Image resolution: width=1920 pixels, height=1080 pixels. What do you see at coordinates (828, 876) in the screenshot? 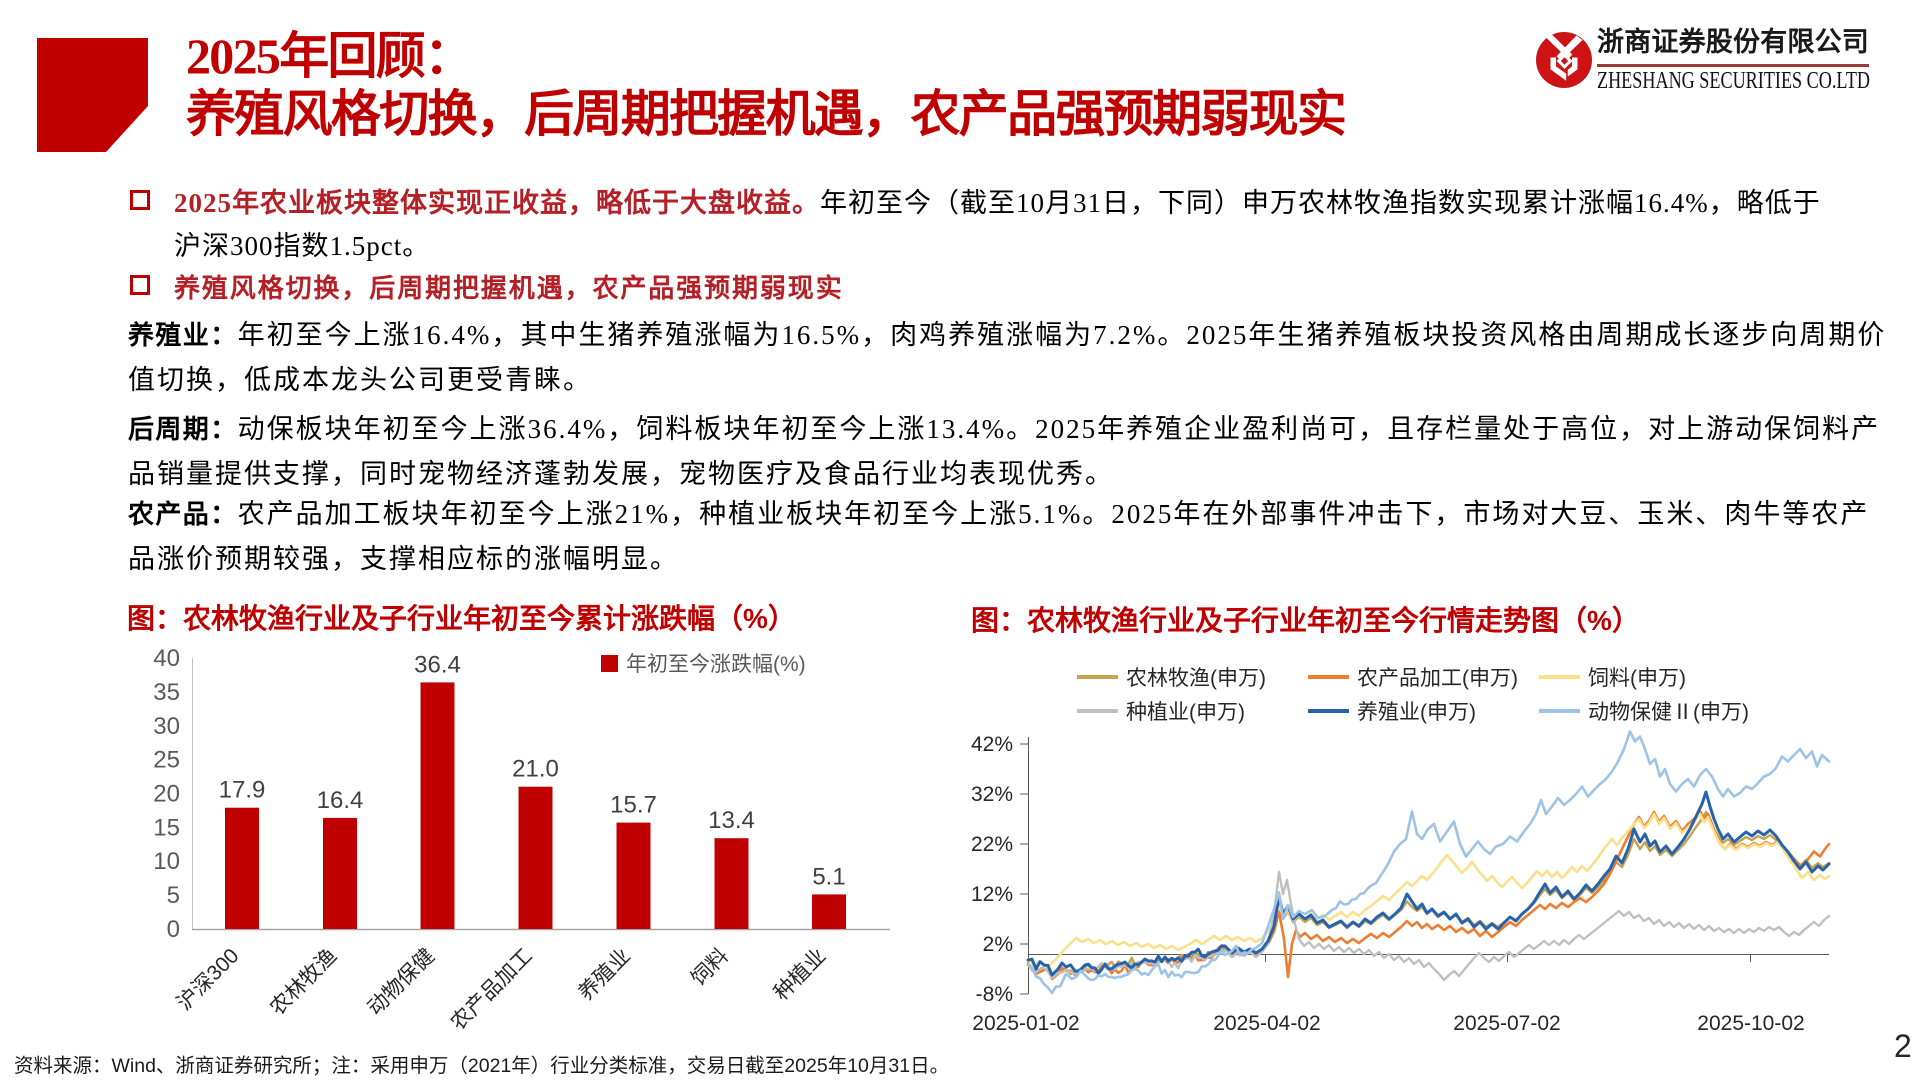
I see `svg-text: 5.1` at bounding box center [828, 876].